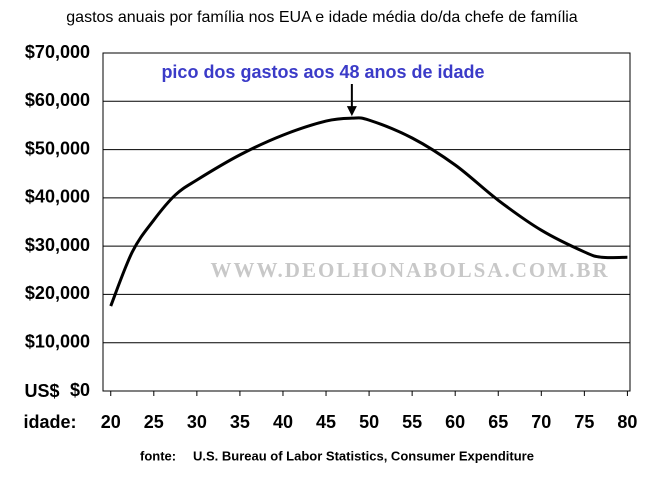 The width and height of the screenshot is (645, 489). Describe the element at coordinates (111, 422) in the screenshot. I see `x-tick-label: 20` at that location.